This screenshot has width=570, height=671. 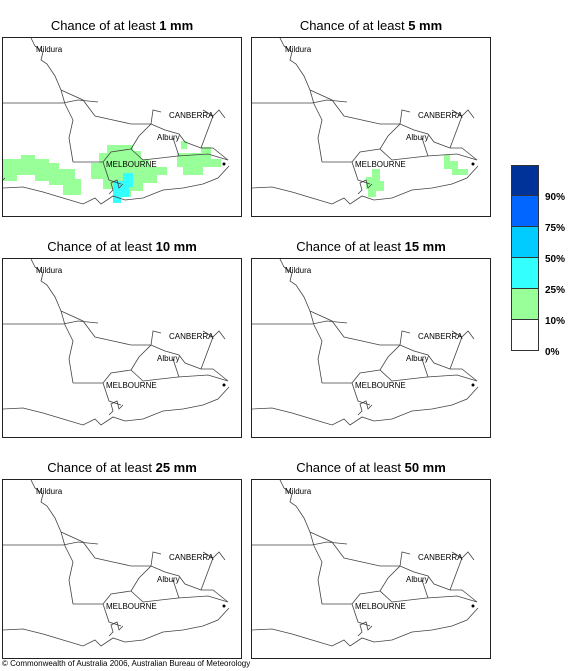 I want to click on legend-tick-label: 25%, so click(x=555, y=290).